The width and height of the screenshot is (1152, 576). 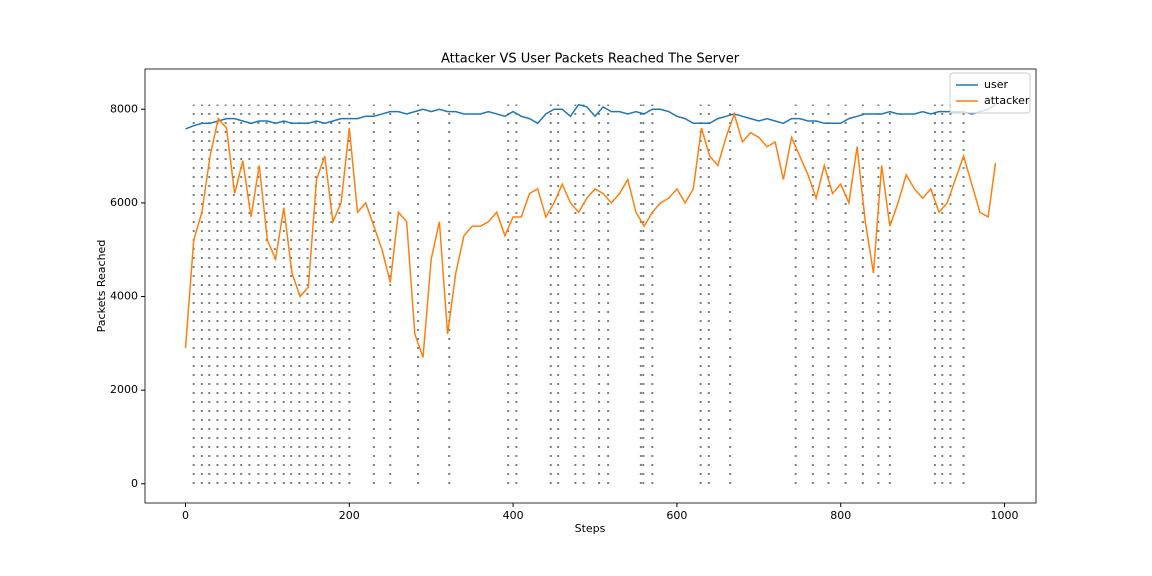 I want to click on y-tick-label: 0, so click(x=134, y=483).